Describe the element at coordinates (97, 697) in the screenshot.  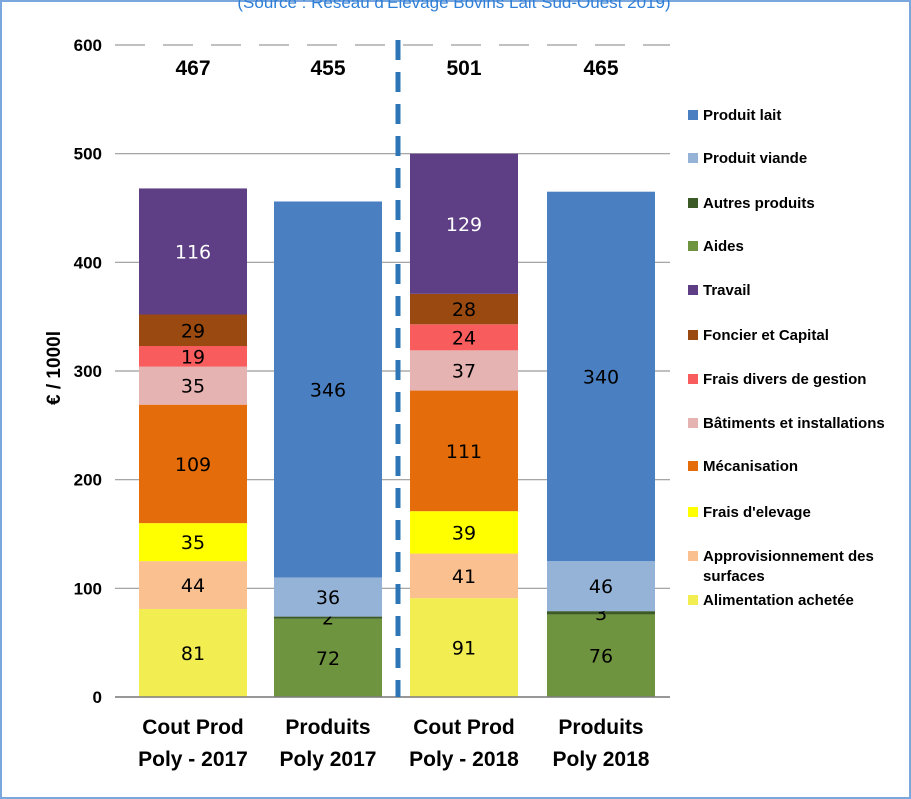
I see `y-tick-label: 0` at that location.